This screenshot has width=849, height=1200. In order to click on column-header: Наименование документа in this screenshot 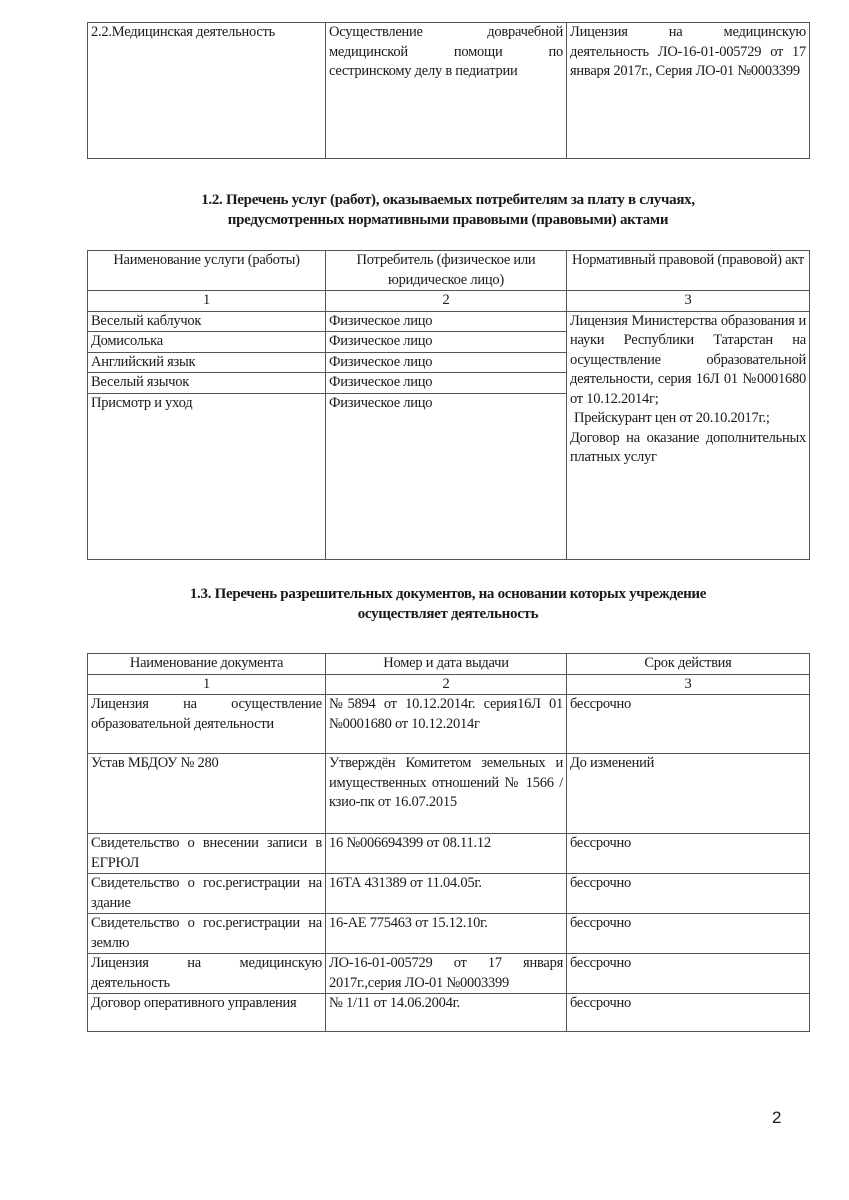, I will do `click(206, 664)`.